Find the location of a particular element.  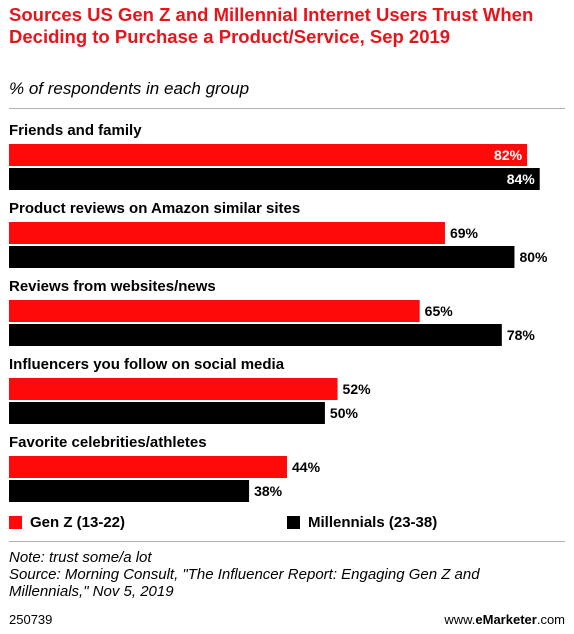

data-label: 69% is located at coordinates (464, 233).